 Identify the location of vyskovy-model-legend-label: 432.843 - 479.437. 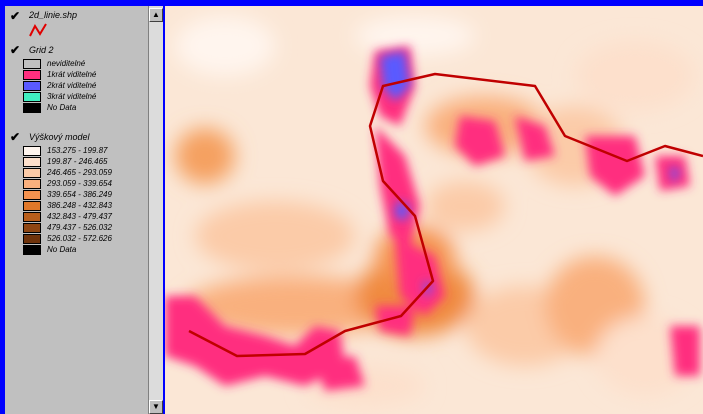
(79, 216).